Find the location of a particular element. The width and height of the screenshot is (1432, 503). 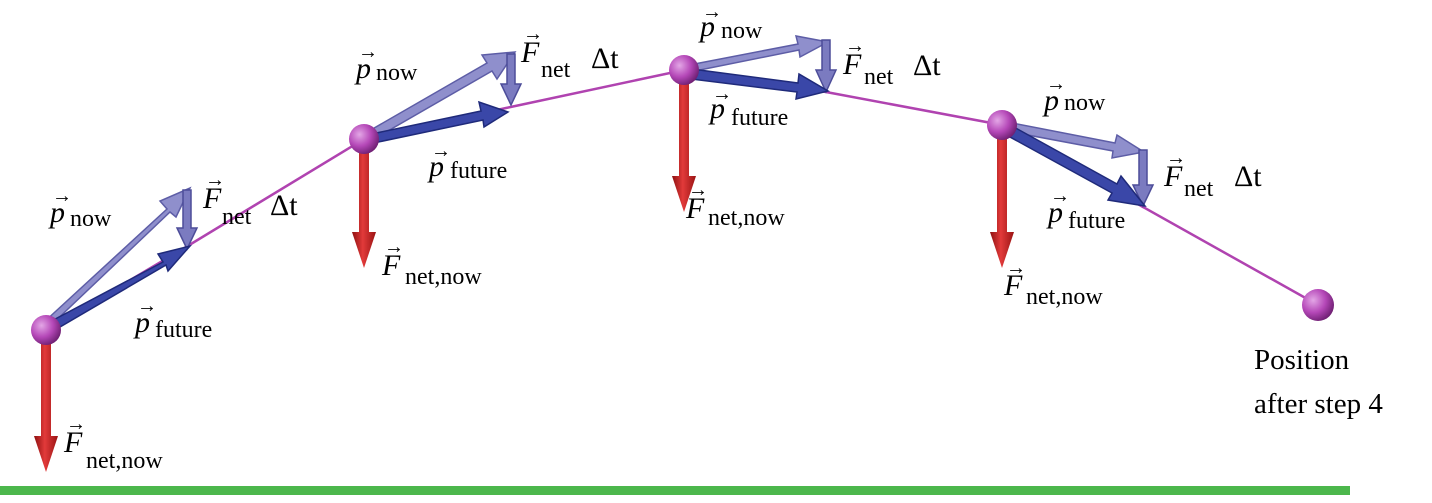

label-f-dt-4: → F net Δt is located at coordinates (1212, 174).